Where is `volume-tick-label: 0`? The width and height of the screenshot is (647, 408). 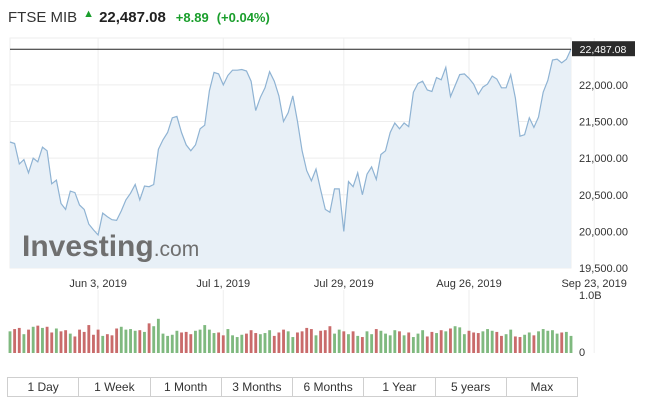
volume-tick-label: 0 is located at coordinates (582, 353).